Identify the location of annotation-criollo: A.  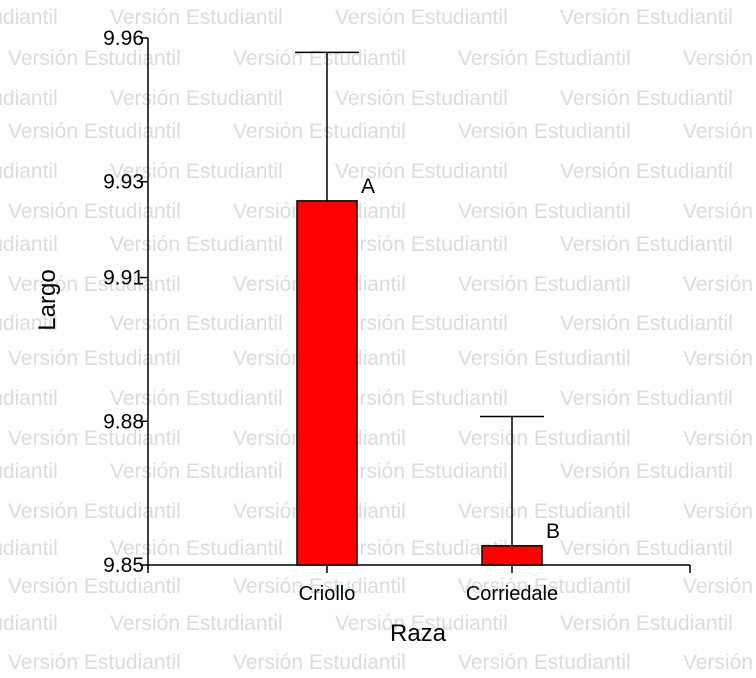
(368, 186).